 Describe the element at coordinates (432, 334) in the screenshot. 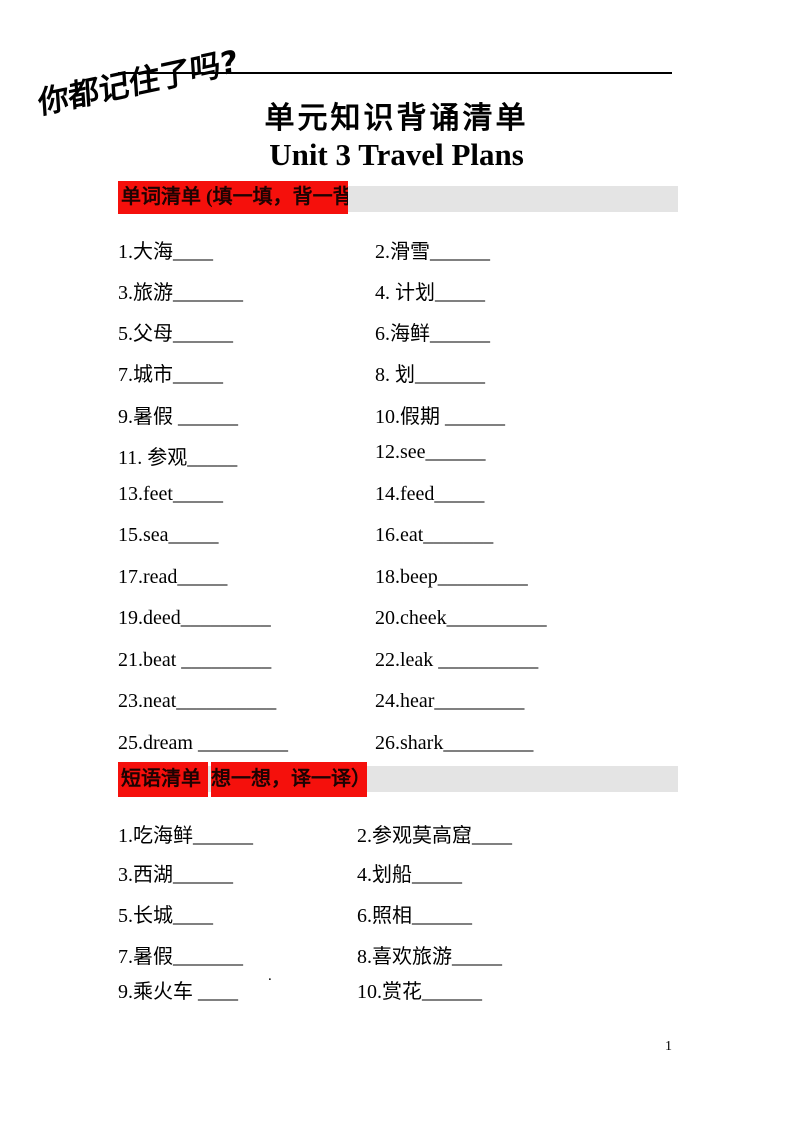

I see `word-item: 6.海鲜______` at that location.